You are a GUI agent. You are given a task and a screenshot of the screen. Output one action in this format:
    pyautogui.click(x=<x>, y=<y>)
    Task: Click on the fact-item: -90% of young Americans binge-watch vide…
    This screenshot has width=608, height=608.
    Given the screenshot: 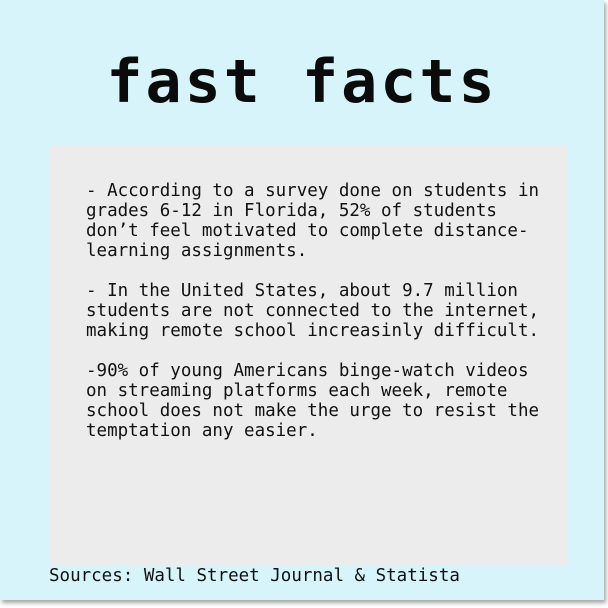 What is the action you would take?
    pyautogui.click(x=313, y=401)
    